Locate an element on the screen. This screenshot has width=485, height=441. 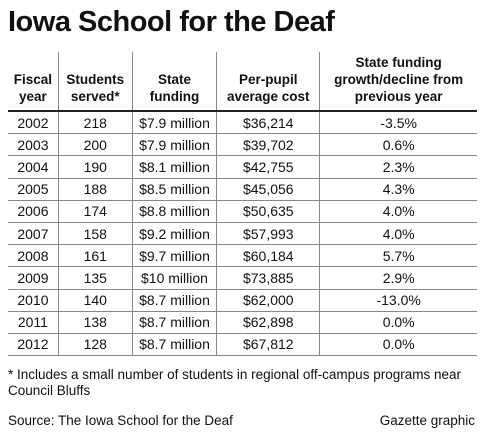
table-cell: 158 is located at coordinates (95, 234).